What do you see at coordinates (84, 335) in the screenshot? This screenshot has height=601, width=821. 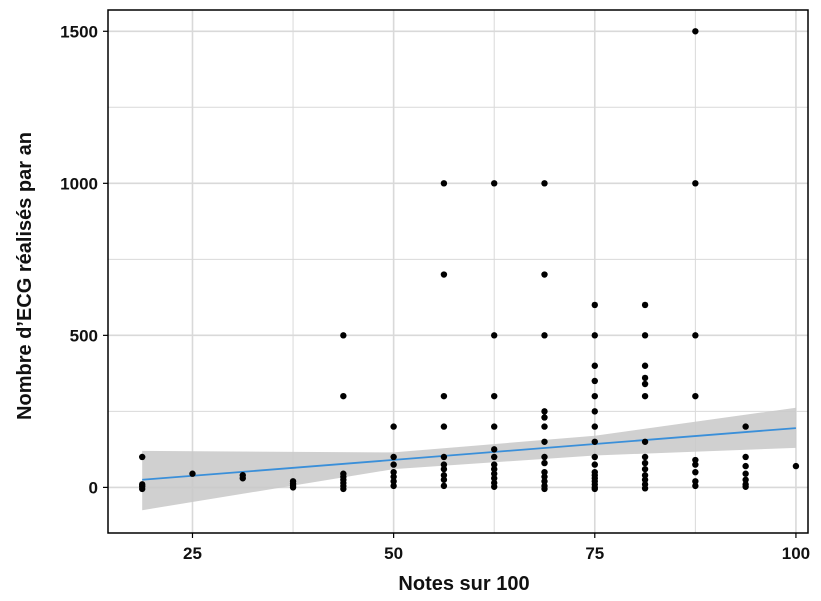 I see `y-tick-label: 500` at bounding box center [84, 335].